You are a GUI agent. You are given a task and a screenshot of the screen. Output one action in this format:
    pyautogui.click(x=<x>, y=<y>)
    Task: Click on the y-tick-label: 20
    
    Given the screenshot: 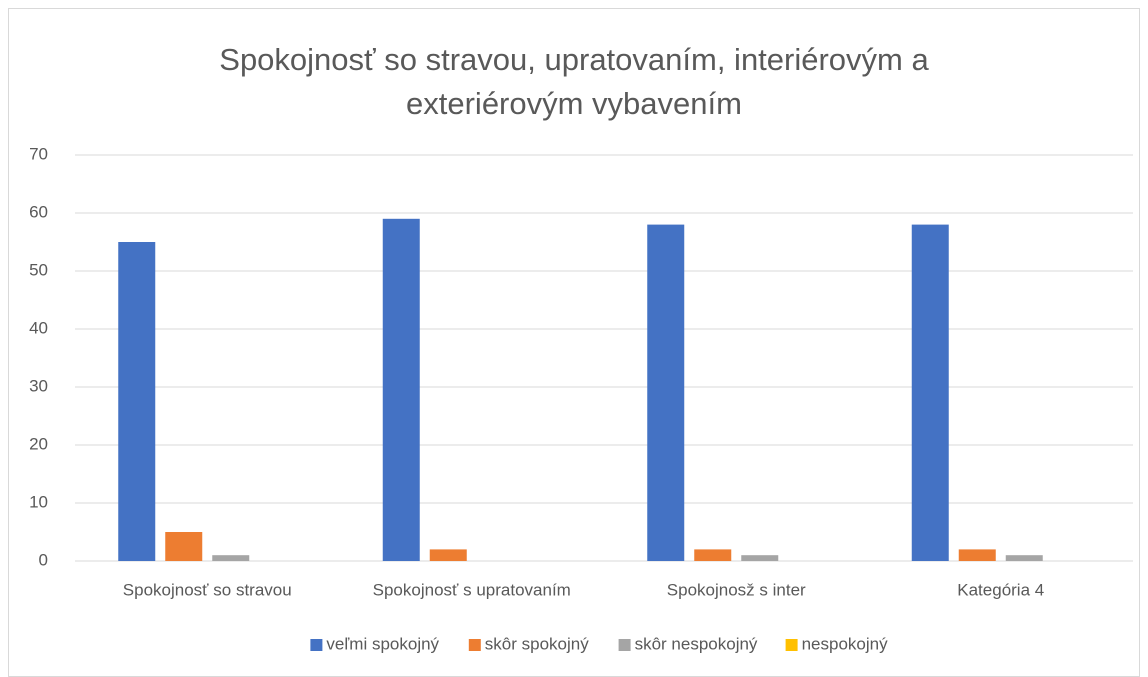 What is the action you would take?
    pyautogui.click(x=38, y=443)
    